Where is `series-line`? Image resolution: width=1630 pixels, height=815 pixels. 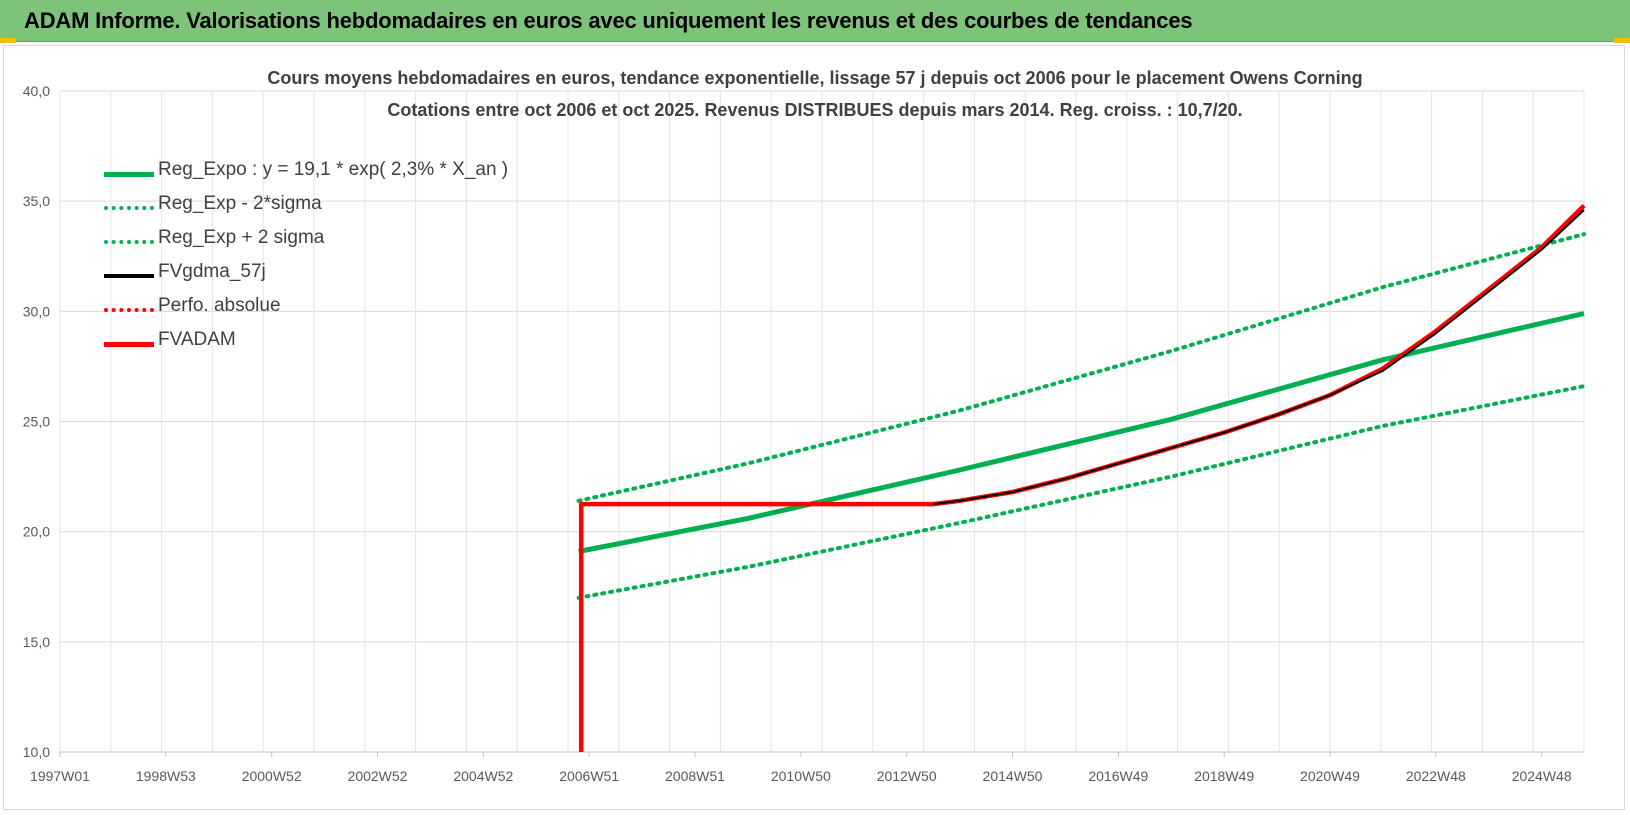
series-line is located at coordinates (1258, 357).